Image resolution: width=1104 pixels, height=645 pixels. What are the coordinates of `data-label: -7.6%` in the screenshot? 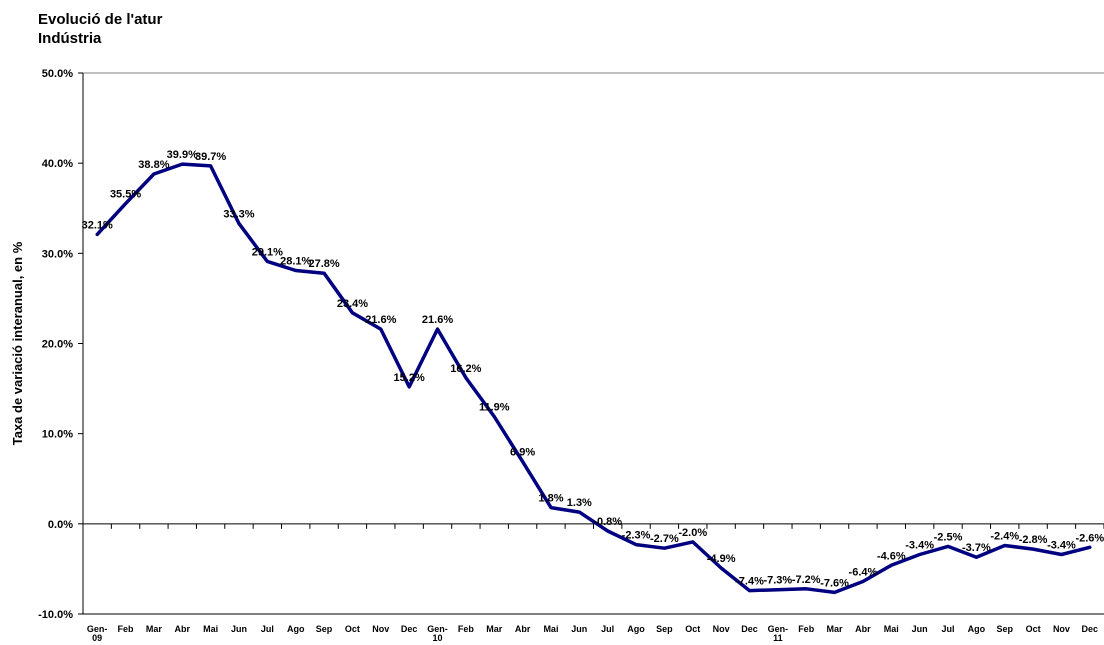 It's located at (834, 583).